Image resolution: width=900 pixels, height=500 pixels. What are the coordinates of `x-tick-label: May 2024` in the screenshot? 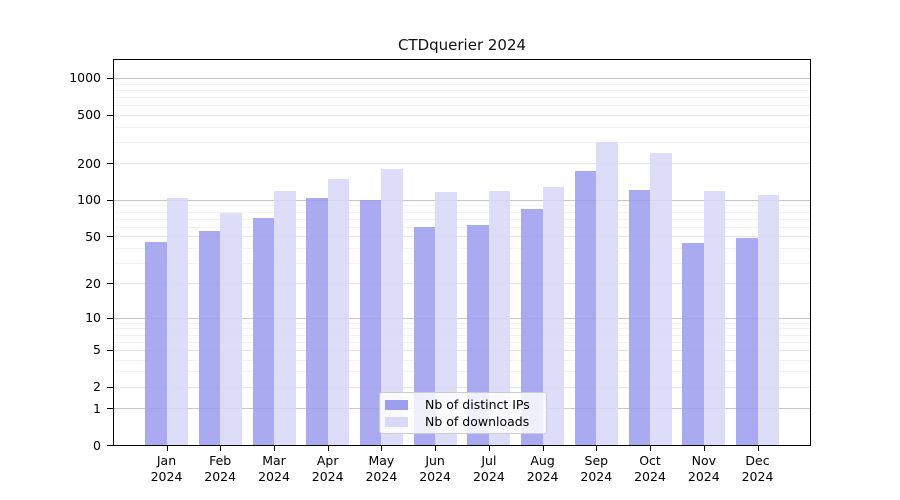 It's located at (381, 468).